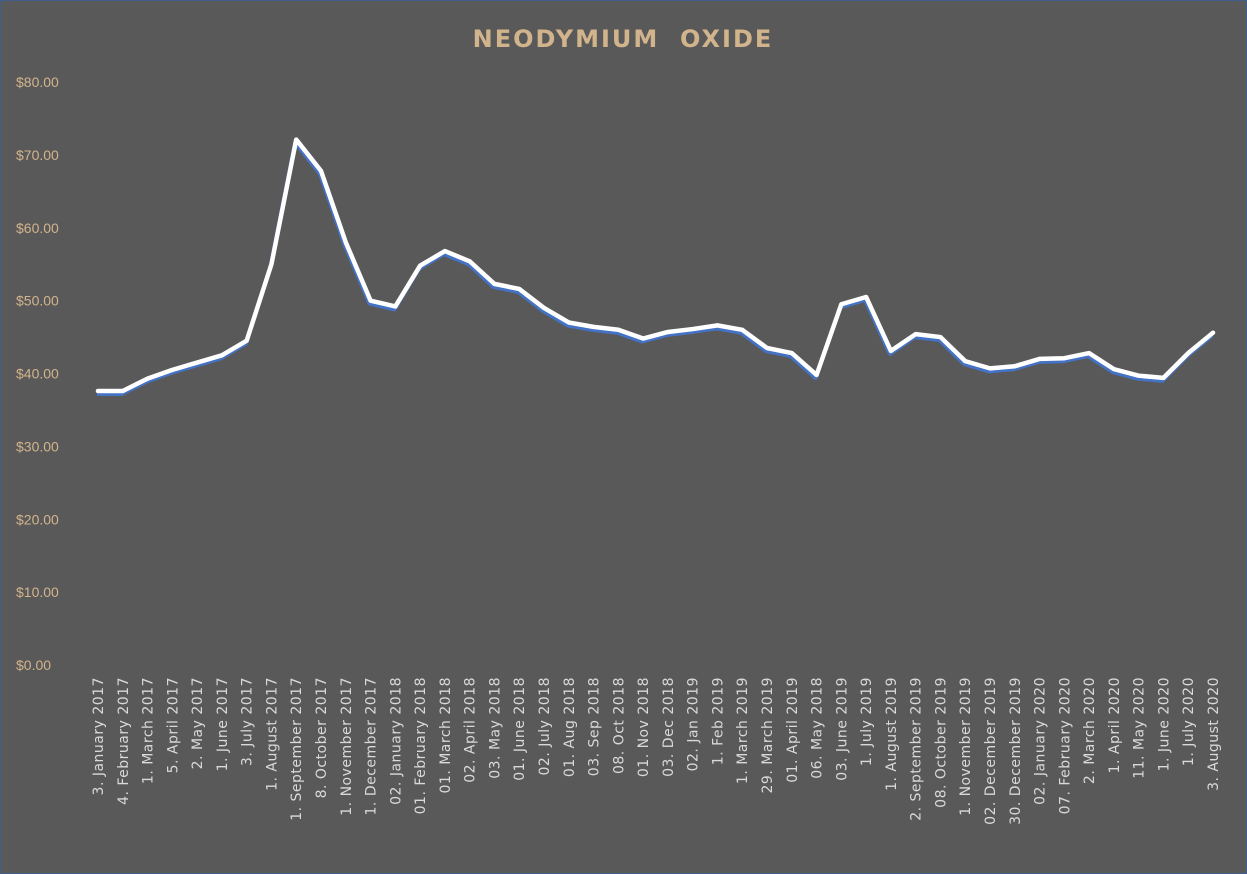 Image resolution: width=1247 pixels, height=874 pixels. Describe the element at coordinates (669, 727) in the screenshot. I see `x-tick-label: 03. Dec 2018` at that location.